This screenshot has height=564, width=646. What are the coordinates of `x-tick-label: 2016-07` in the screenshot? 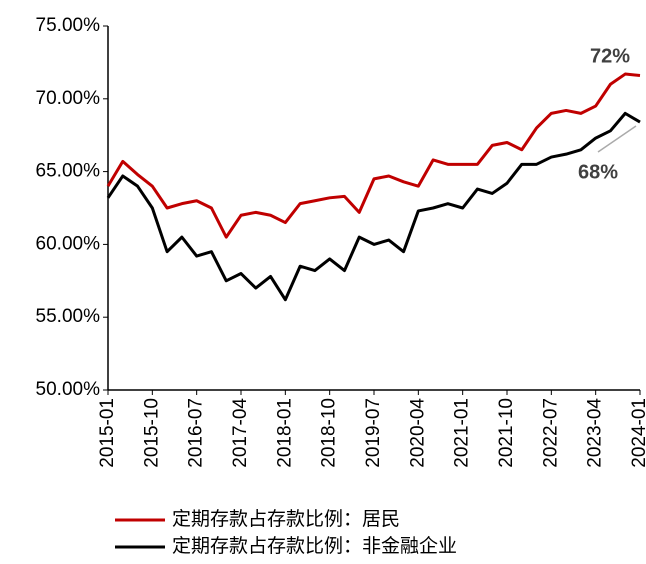 It's located at (196, 433).